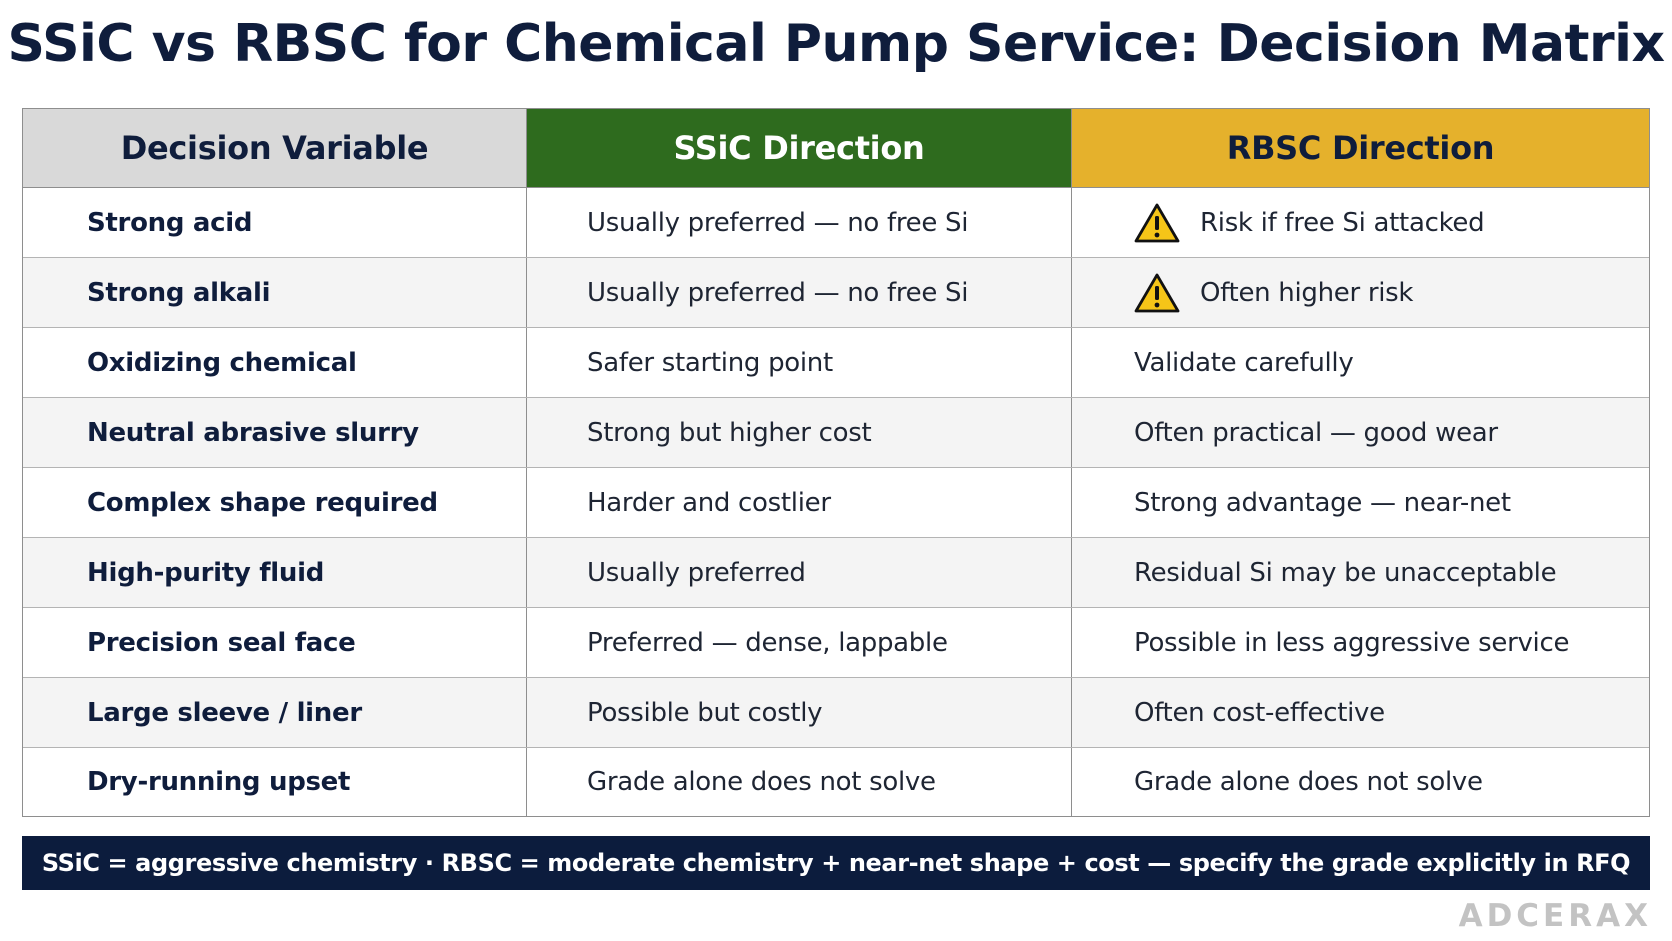 Image resolution: width=1672 pixels, height=941 pixels. Describe the element at coordinates (275, 222) in the screenshot. I see `decision-variable-cell: Strong acid` at that location.